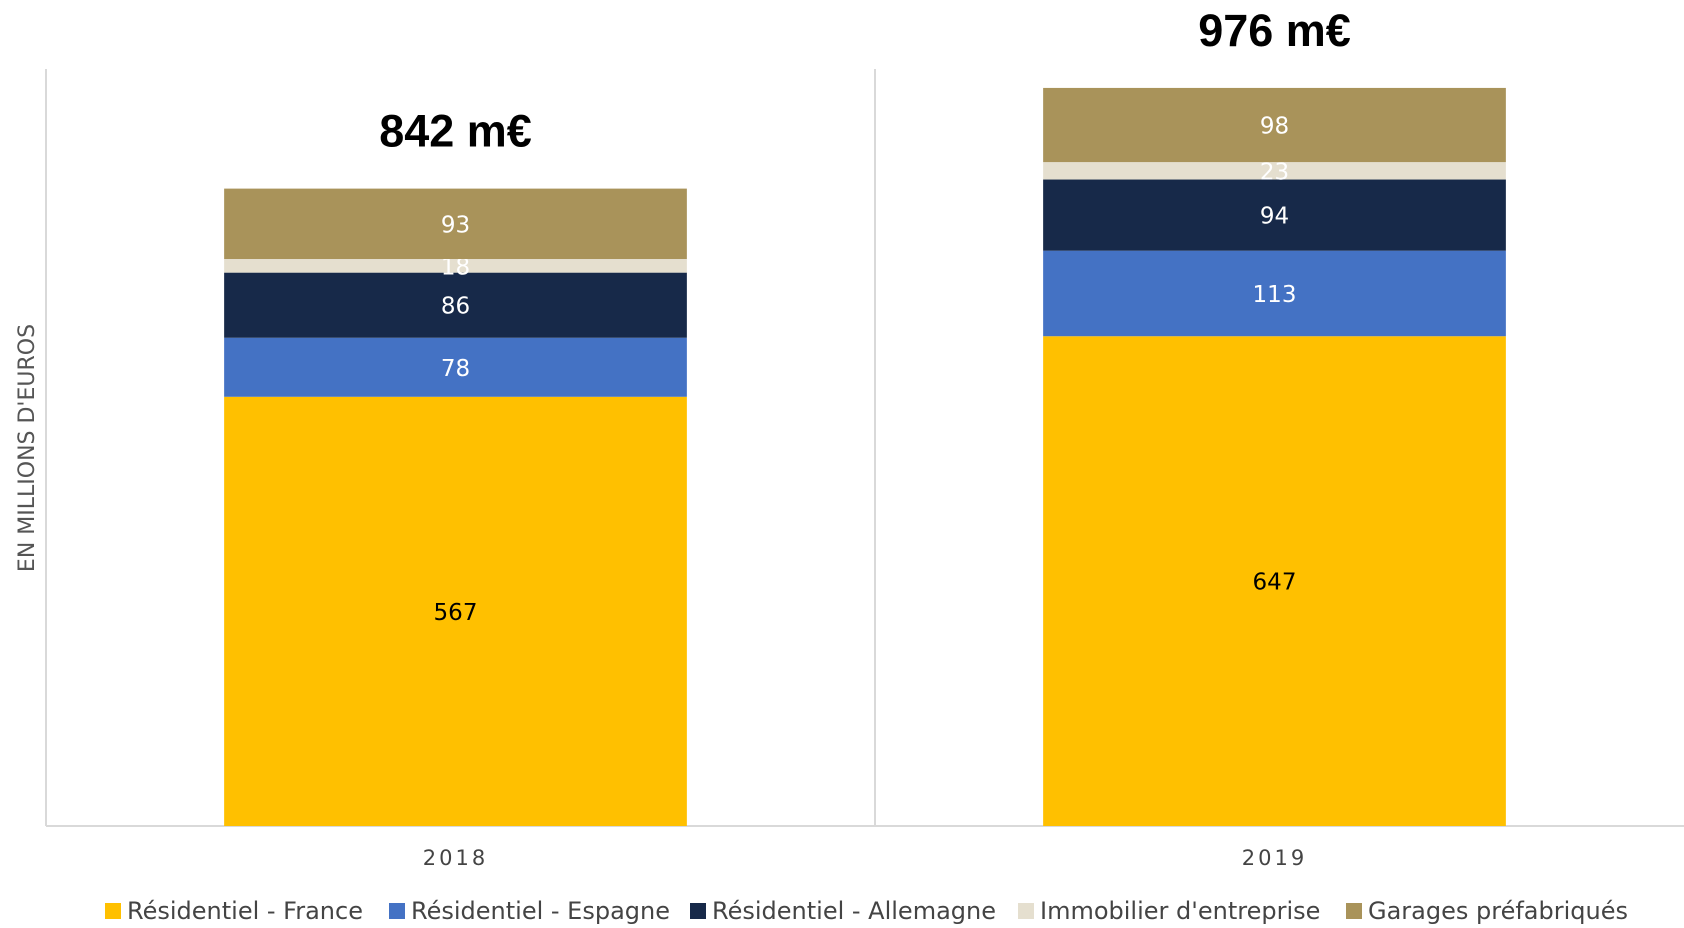  Describe the element at coordinates (540, 911) in the screenshot. I see `legend-label: Résidentiel - Espagne` at that location.